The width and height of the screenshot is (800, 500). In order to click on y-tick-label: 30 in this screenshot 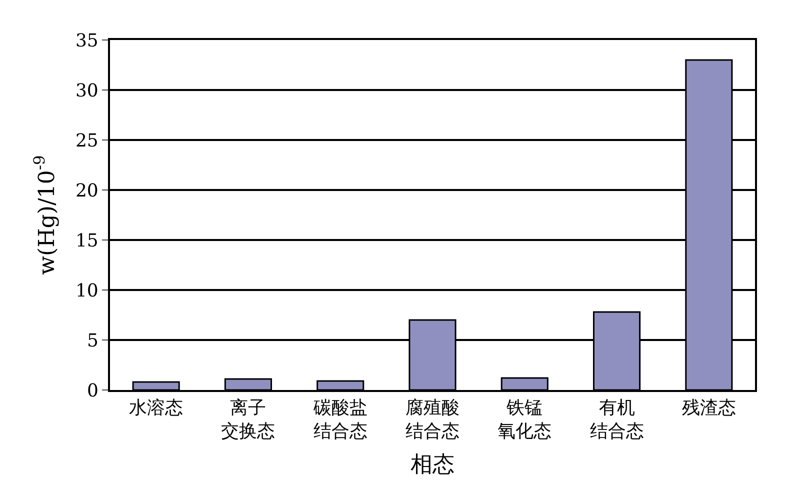, I will do `click(86, 91)`.